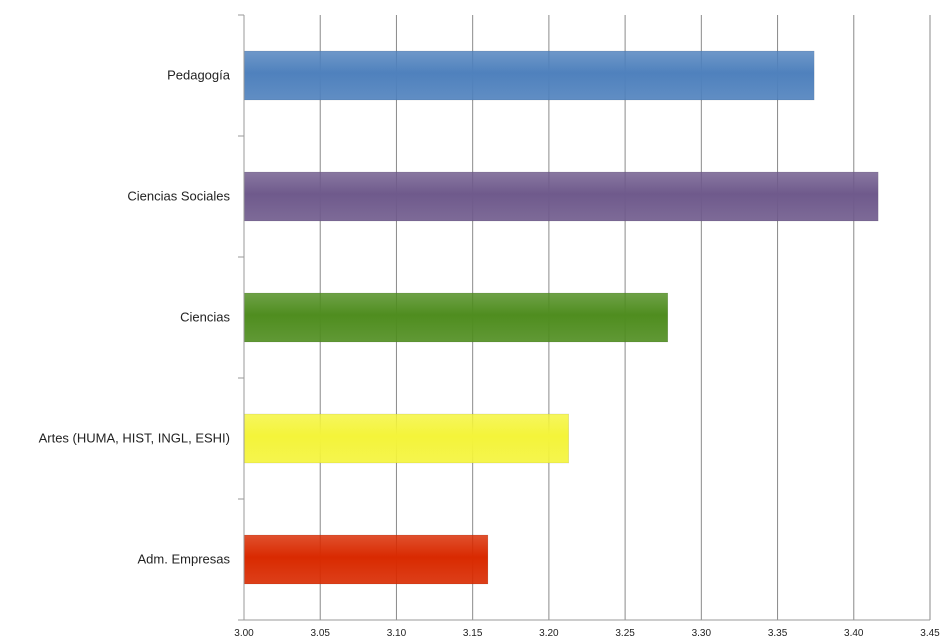 This screenshot has height=640, width=950. Describe the element at coordinates (529, 75) in the screenshot. I see `bar-pedagog-a` at that location.